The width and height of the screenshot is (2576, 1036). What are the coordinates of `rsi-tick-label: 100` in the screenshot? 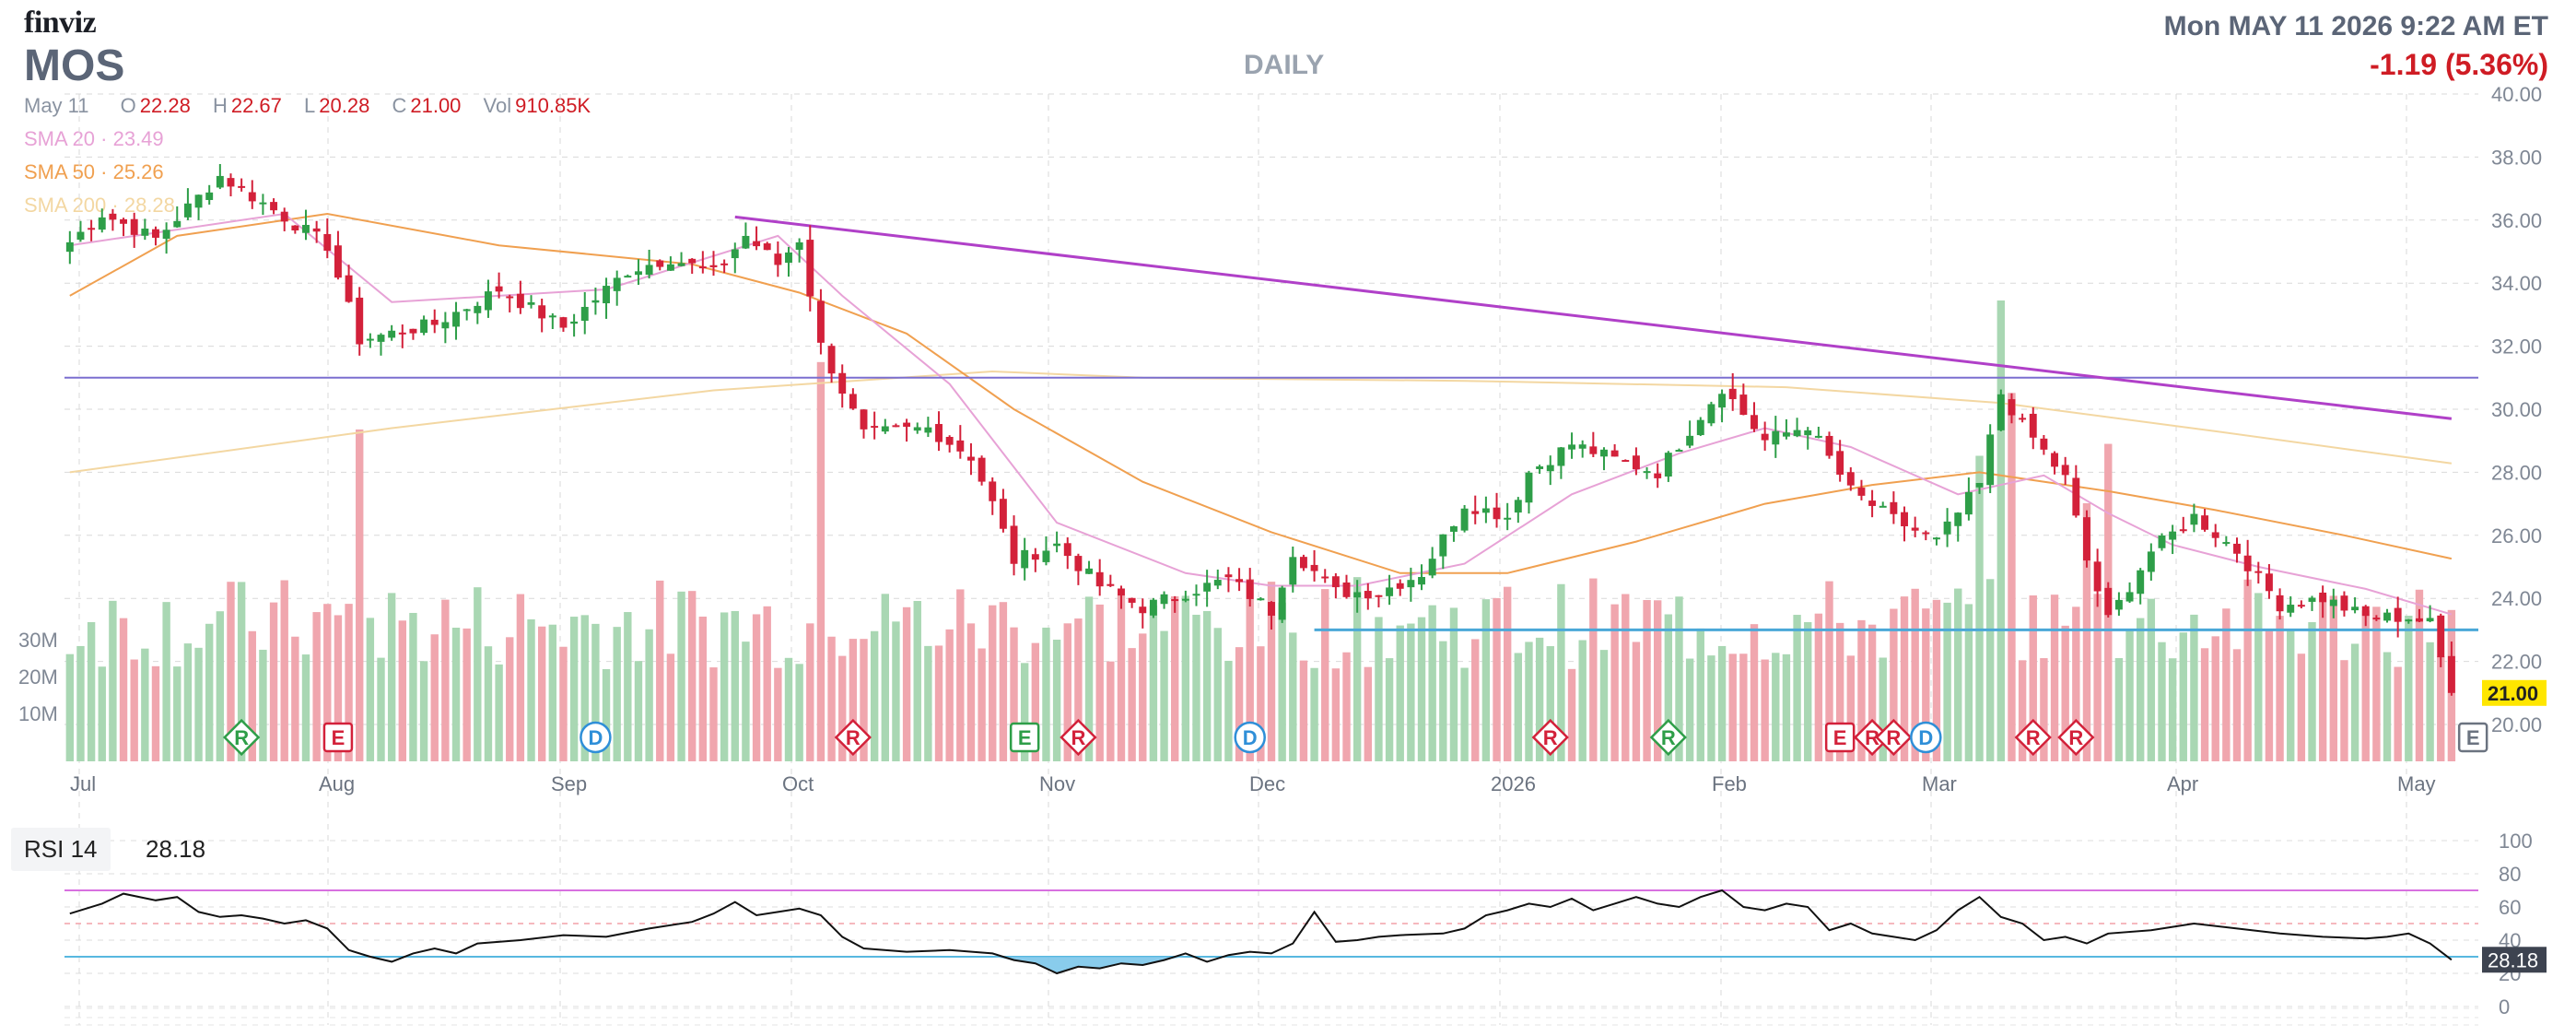 It's located at (2516, 842).